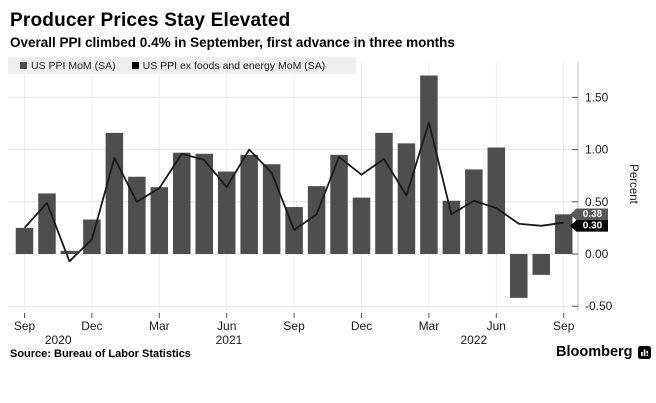 Image resolution: width=656 pixels, height=403 pixels. Describe the element at coordinates (644, 352) in the screenshot. I see `bloomberg-chart-icon` at that location.